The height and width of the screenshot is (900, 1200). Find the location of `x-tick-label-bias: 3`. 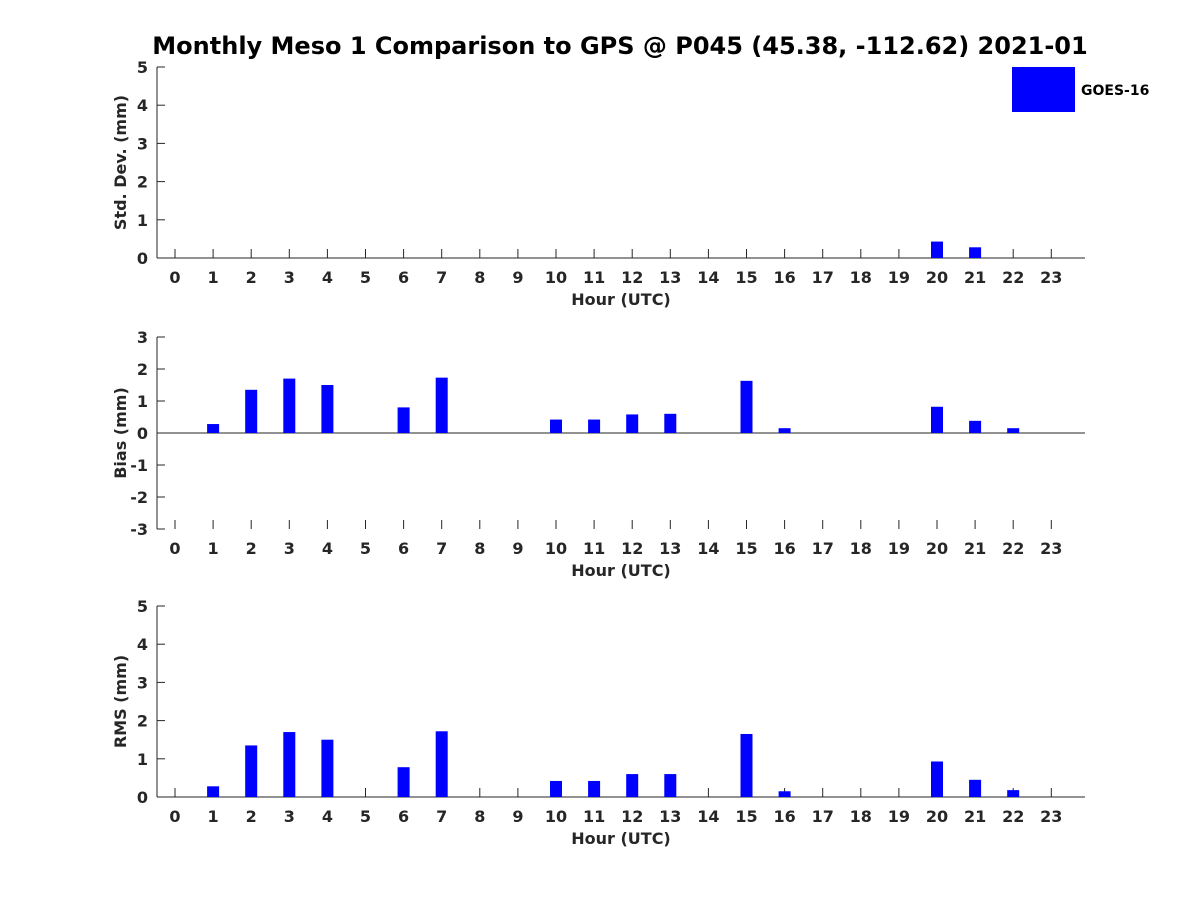

x-tick-label-bias: 3 is located at coordinates (289, 548).